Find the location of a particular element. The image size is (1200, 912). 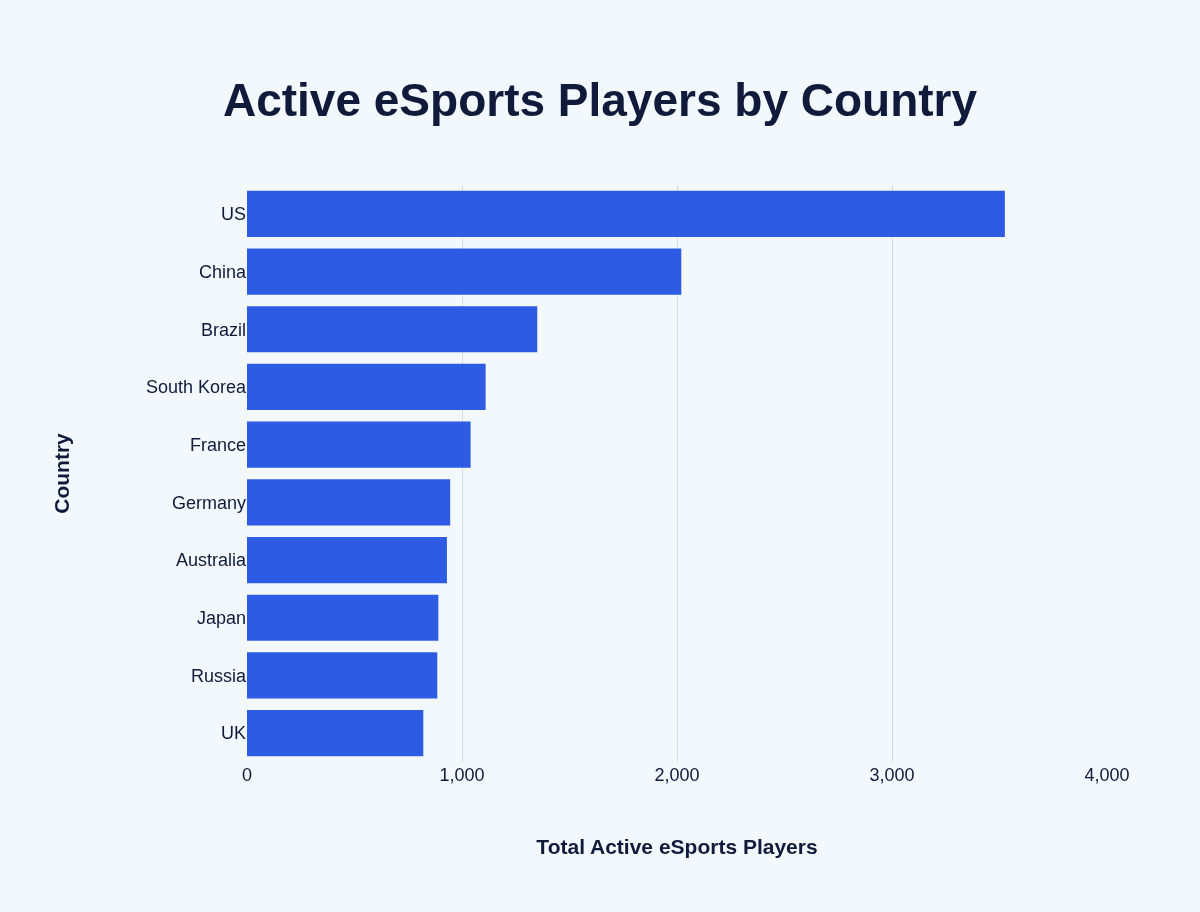

x-axis-title: Total Active eSports Players is located at coordinates (677, 847).